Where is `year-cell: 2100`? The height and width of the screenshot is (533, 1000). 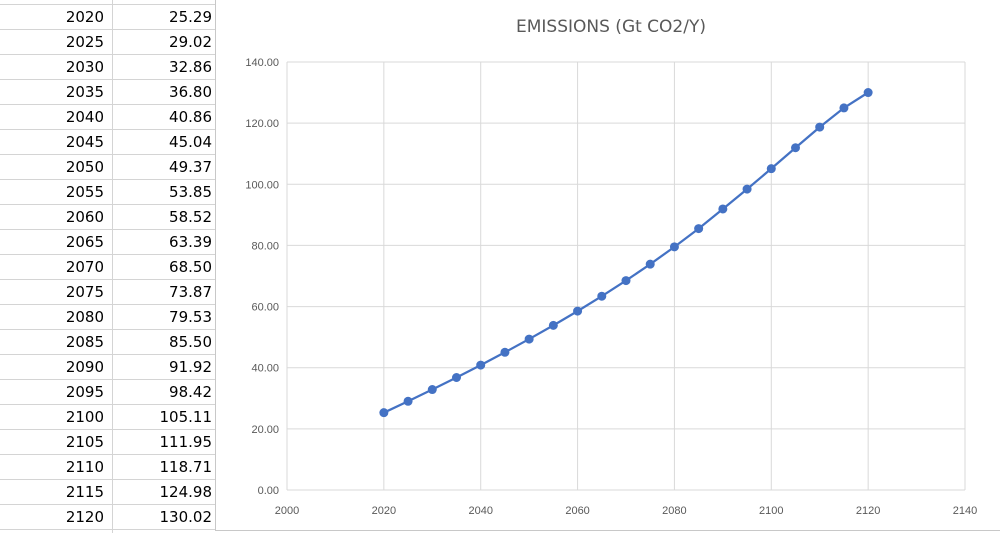
year-cell: 2100 is located at coordinates (84, 417).